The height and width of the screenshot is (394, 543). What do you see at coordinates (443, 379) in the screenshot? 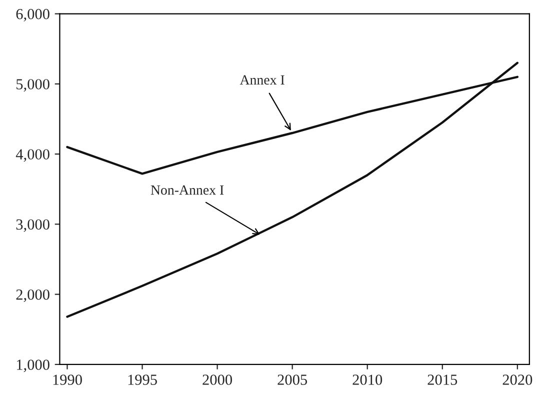
I see `x-tick-label: 2015` at bounding box center [443, 379].